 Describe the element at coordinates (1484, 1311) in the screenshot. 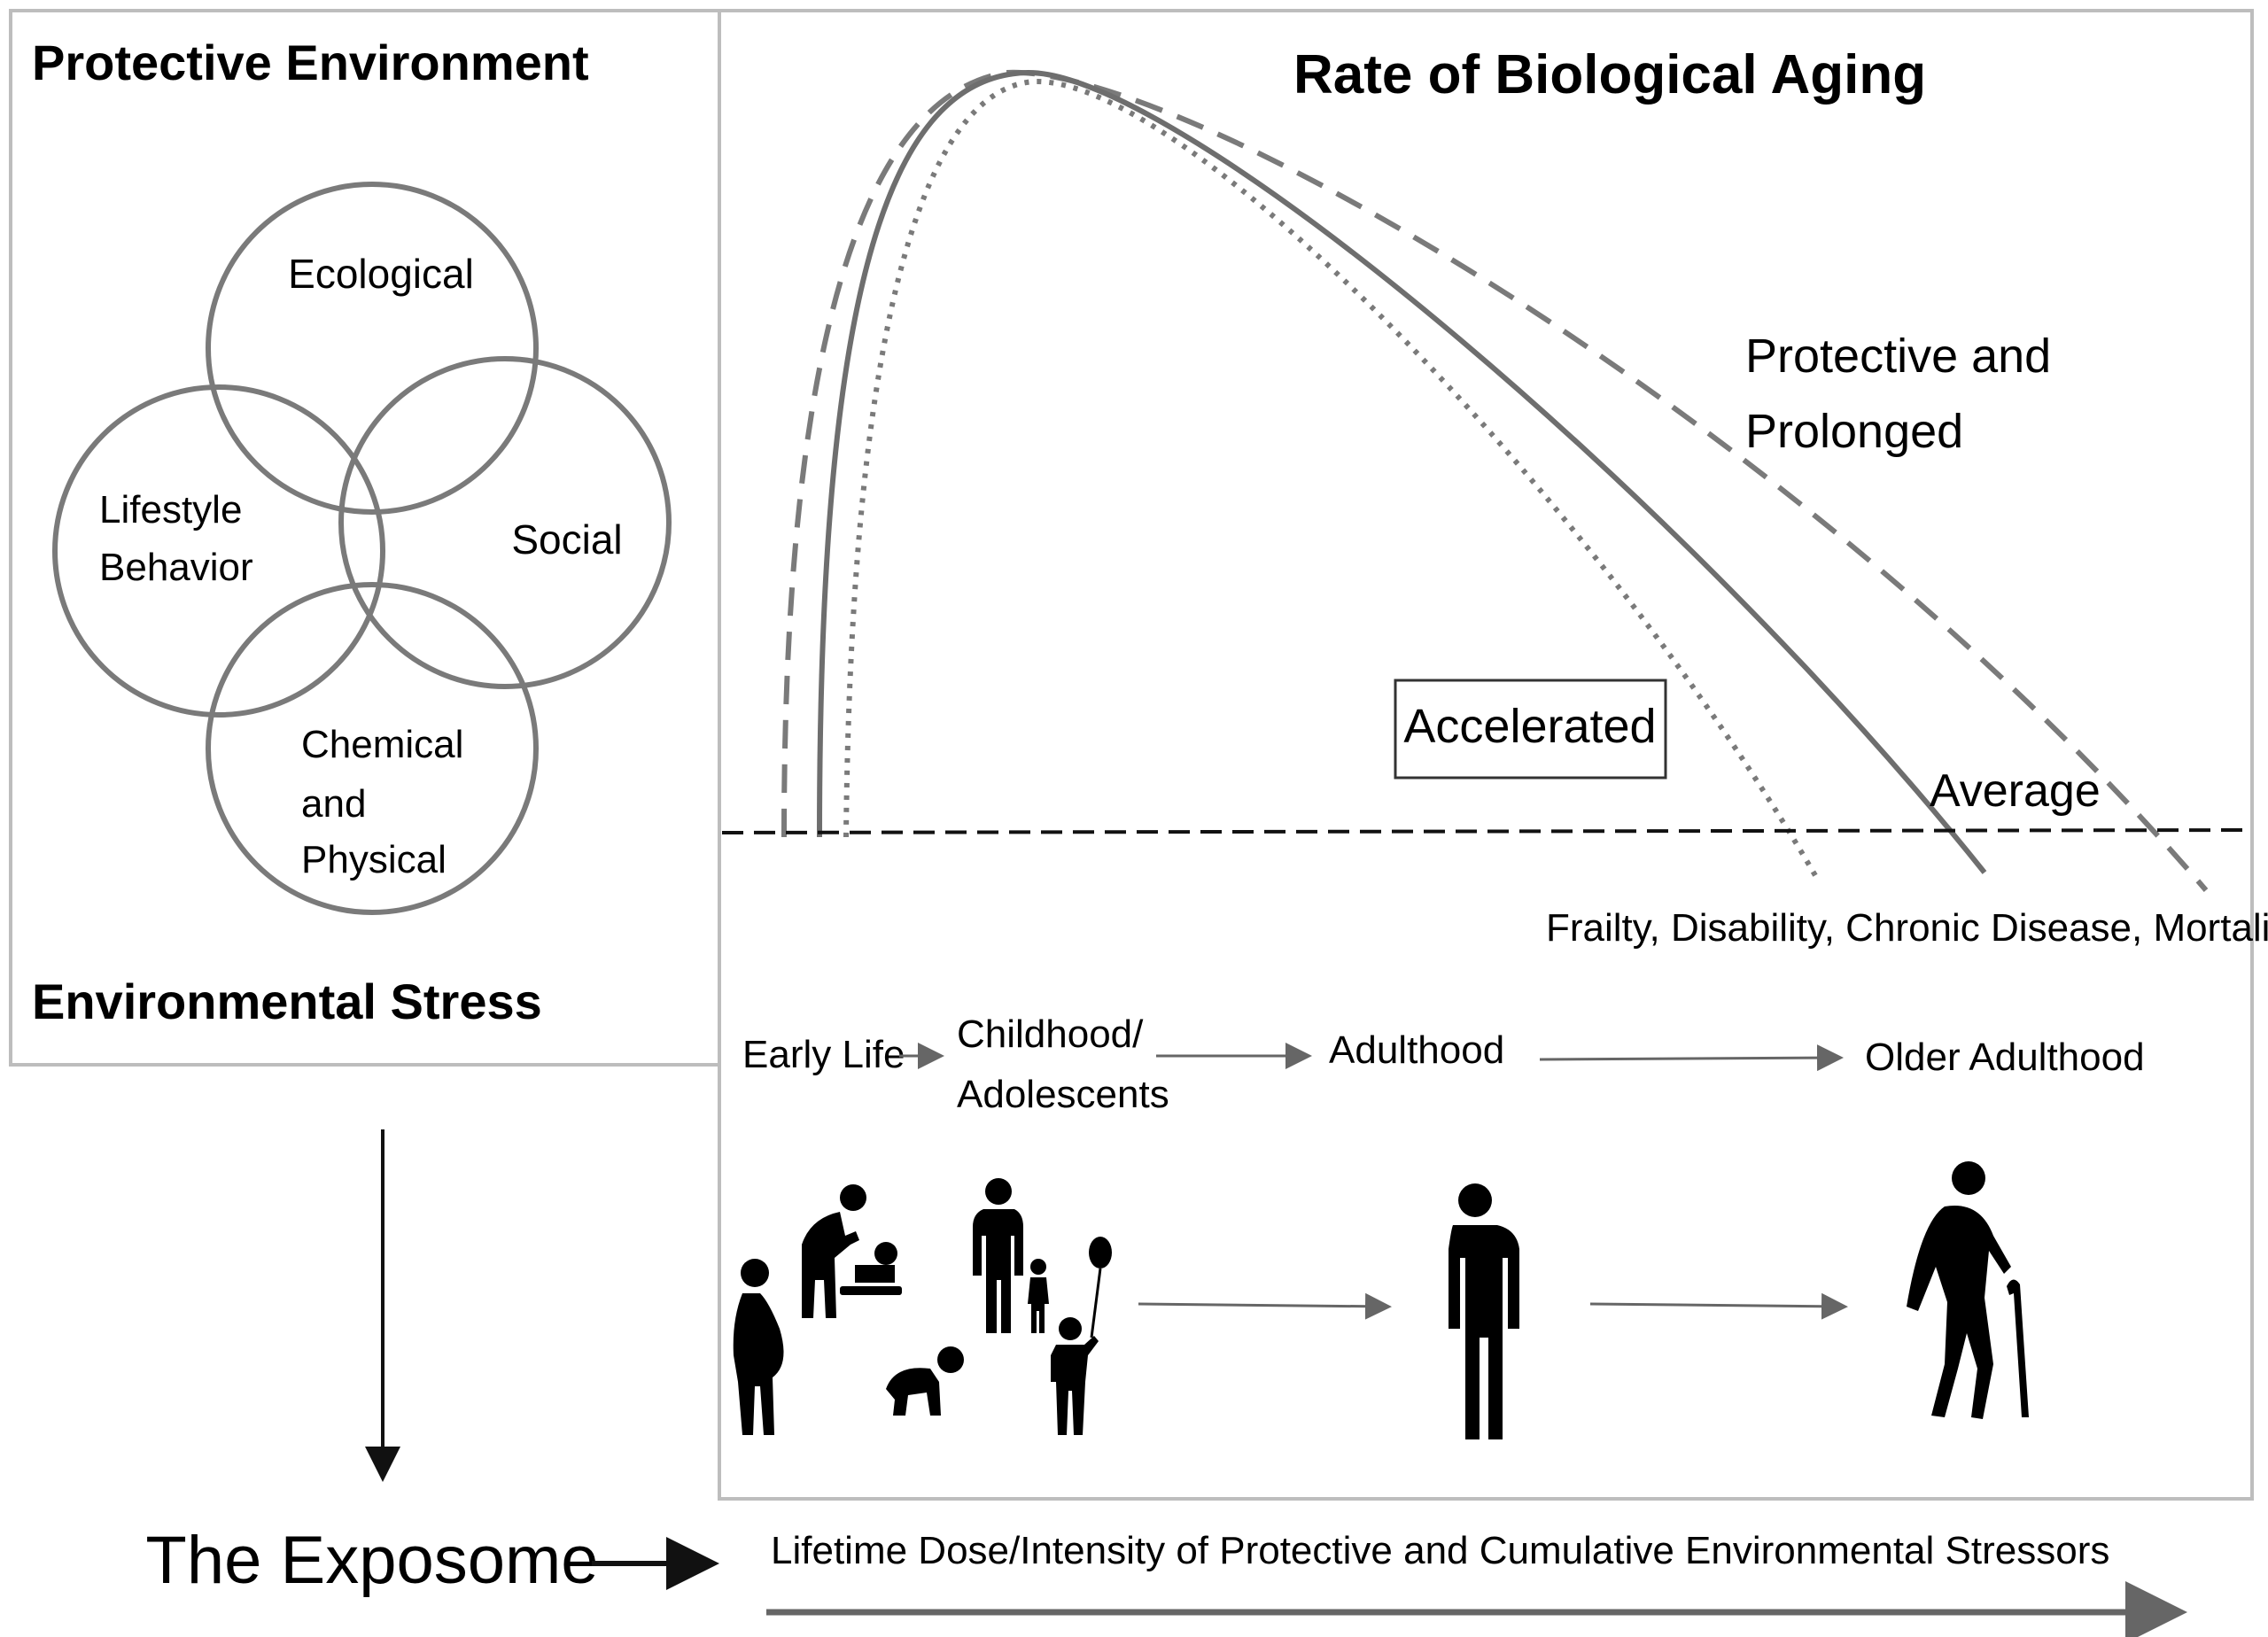

I see `adult-icon` at that location.